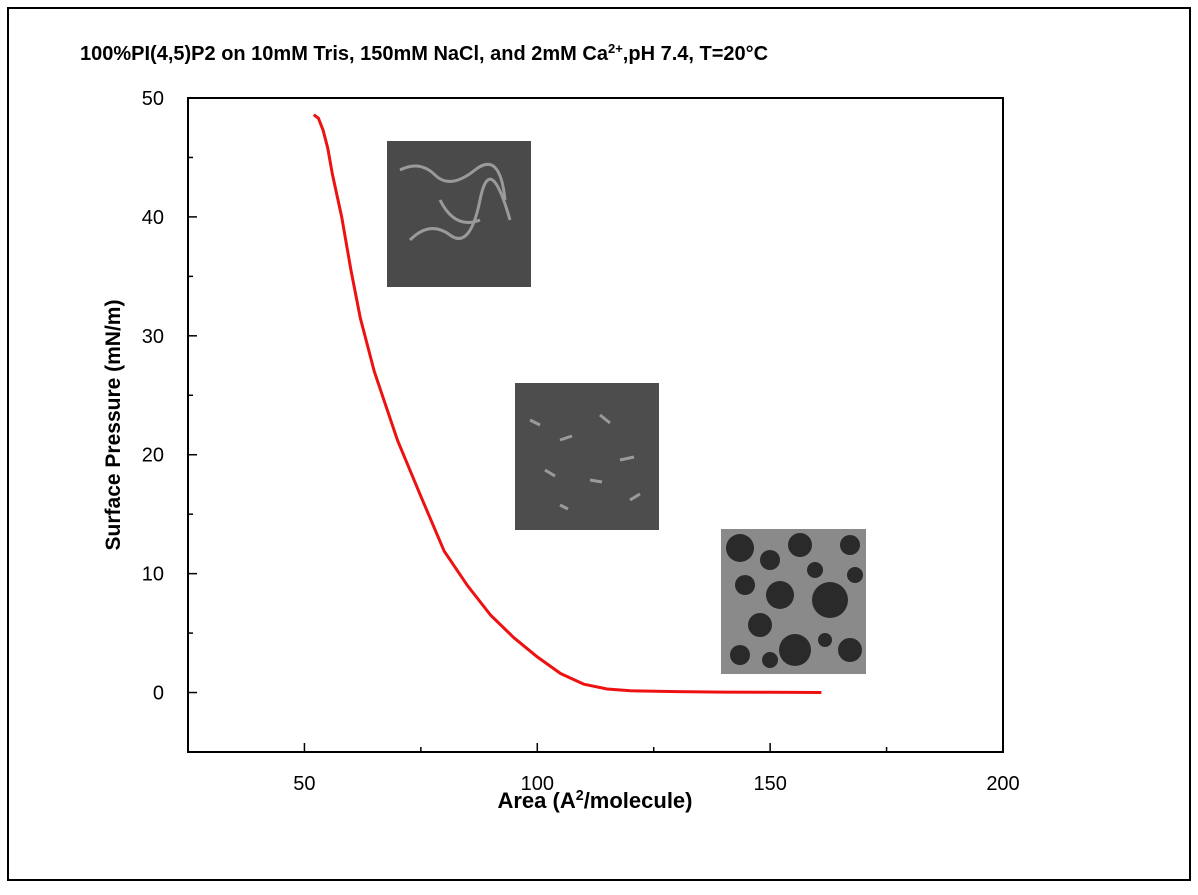 This screenshot has width=1198, height=895. I want to click on y-tick-label: 30, so click(153, 337).